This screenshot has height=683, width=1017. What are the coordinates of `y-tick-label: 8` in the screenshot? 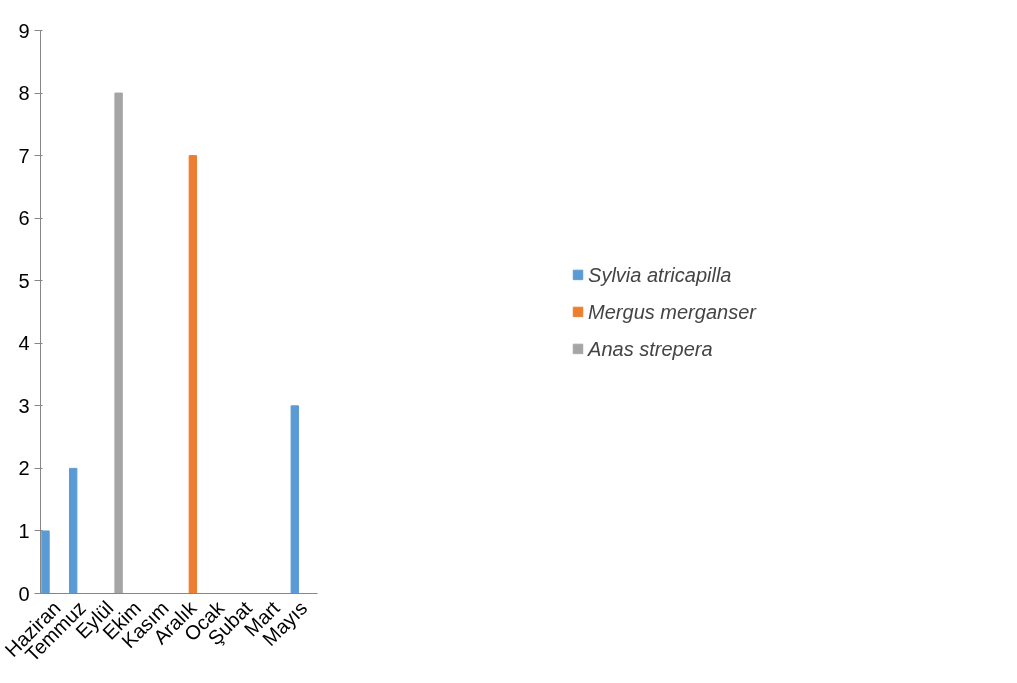 It's located at (24, 93).